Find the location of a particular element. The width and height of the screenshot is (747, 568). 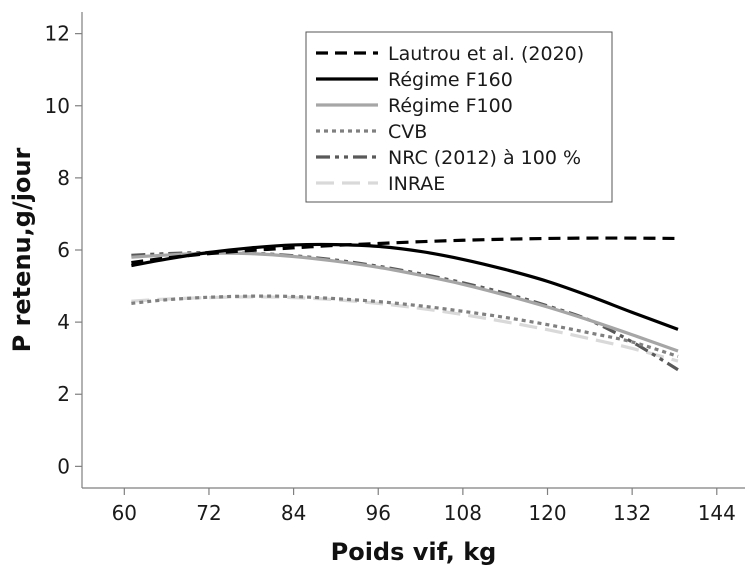

x-tick-label: 96 is located at coordinates (378, 513).